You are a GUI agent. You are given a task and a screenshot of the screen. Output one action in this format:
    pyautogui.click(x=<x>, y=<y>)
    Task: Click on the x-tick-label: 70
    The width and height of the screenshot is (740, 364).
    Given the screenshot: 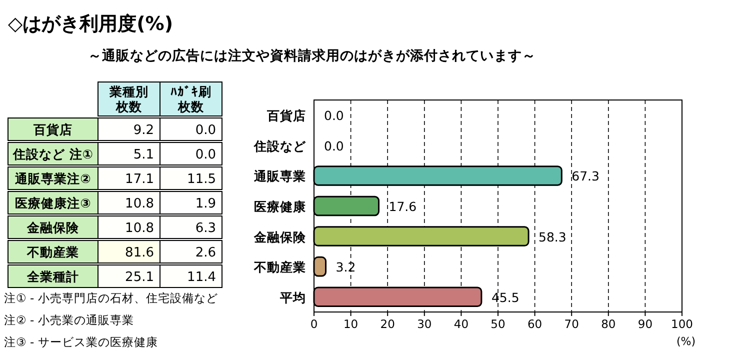 What is the action you would take?
    pyautogui.click(x=571, y=324)
    